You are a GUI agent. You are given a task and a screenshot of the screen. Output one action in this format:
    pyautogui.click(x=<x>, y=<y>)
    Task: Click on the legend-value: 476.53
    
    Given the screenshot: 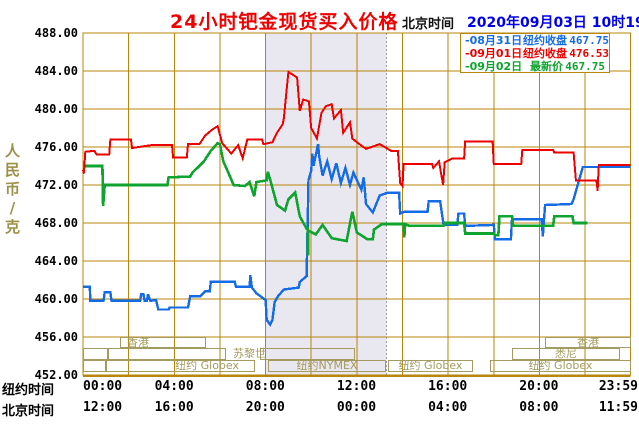 What is the action you would take?
    pyautogui.click(x=589, y=53)
    